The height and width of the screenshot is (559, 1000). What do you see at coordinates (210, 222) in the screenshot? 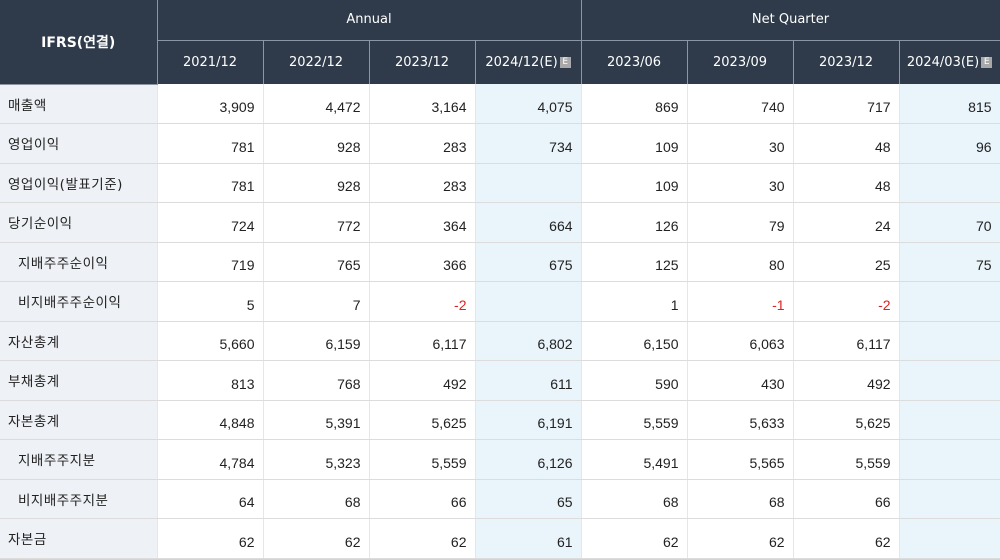
I see `table-cell: 724` at bounding box center [210, 222].